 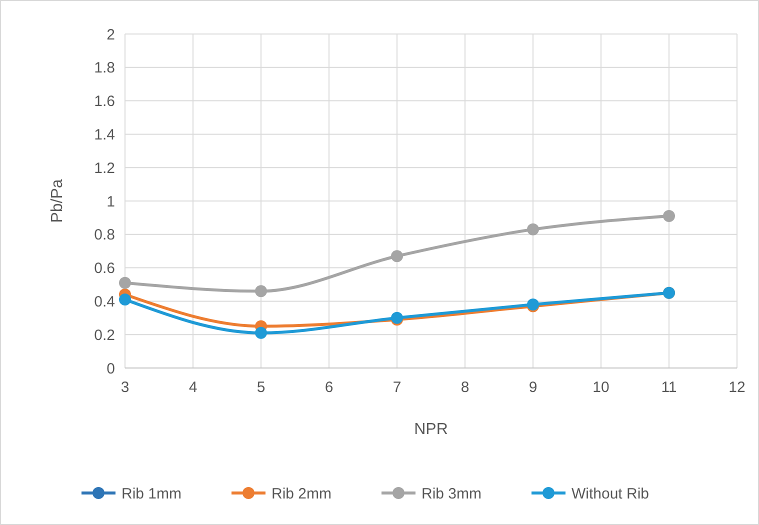 What do you see at coordinates (104, 301) in the screenshot?
I see `y-tick-label: 0.4` at bounding box center [104, 301].